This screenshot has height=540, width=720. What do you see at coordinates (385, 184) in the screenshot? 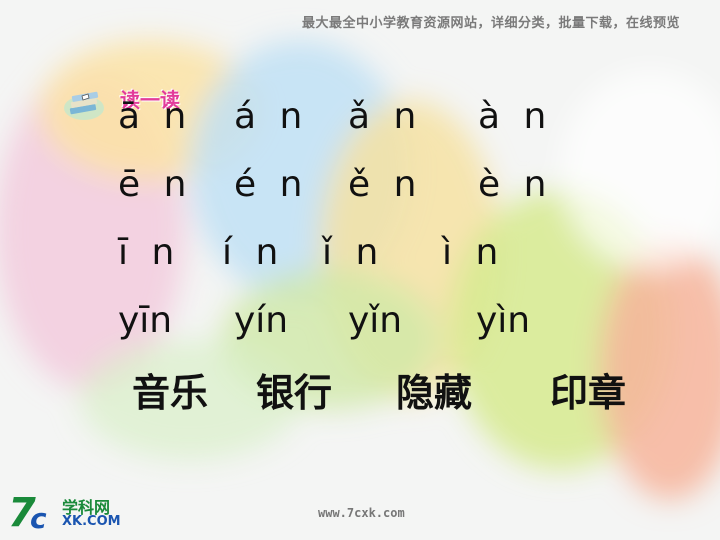
I see `pinyin-en-3: ě n` at bounding box center [385, 184].